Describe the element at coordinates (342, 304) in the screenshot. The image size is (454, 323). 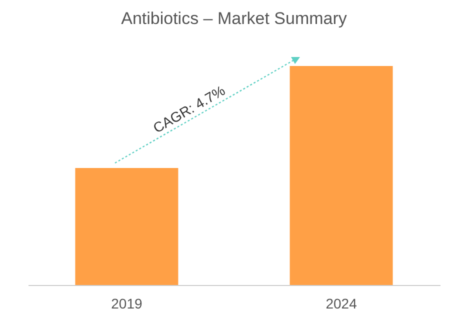
I see `x-tick-label: 2024` at that location.